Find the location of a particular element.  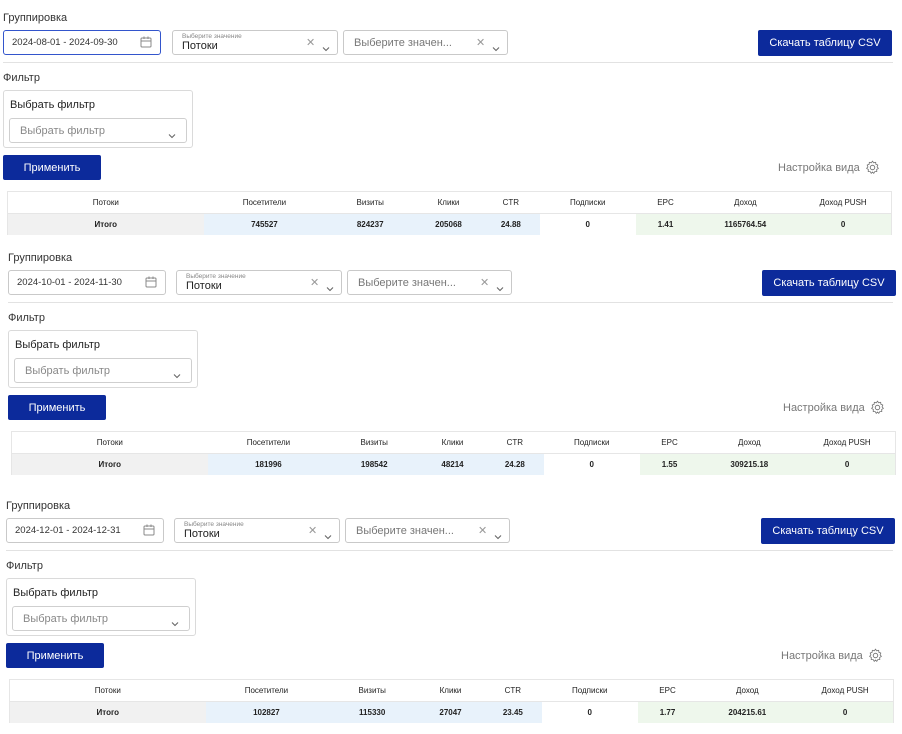

table-cell: 205068 is located at coordinates (448, 224).